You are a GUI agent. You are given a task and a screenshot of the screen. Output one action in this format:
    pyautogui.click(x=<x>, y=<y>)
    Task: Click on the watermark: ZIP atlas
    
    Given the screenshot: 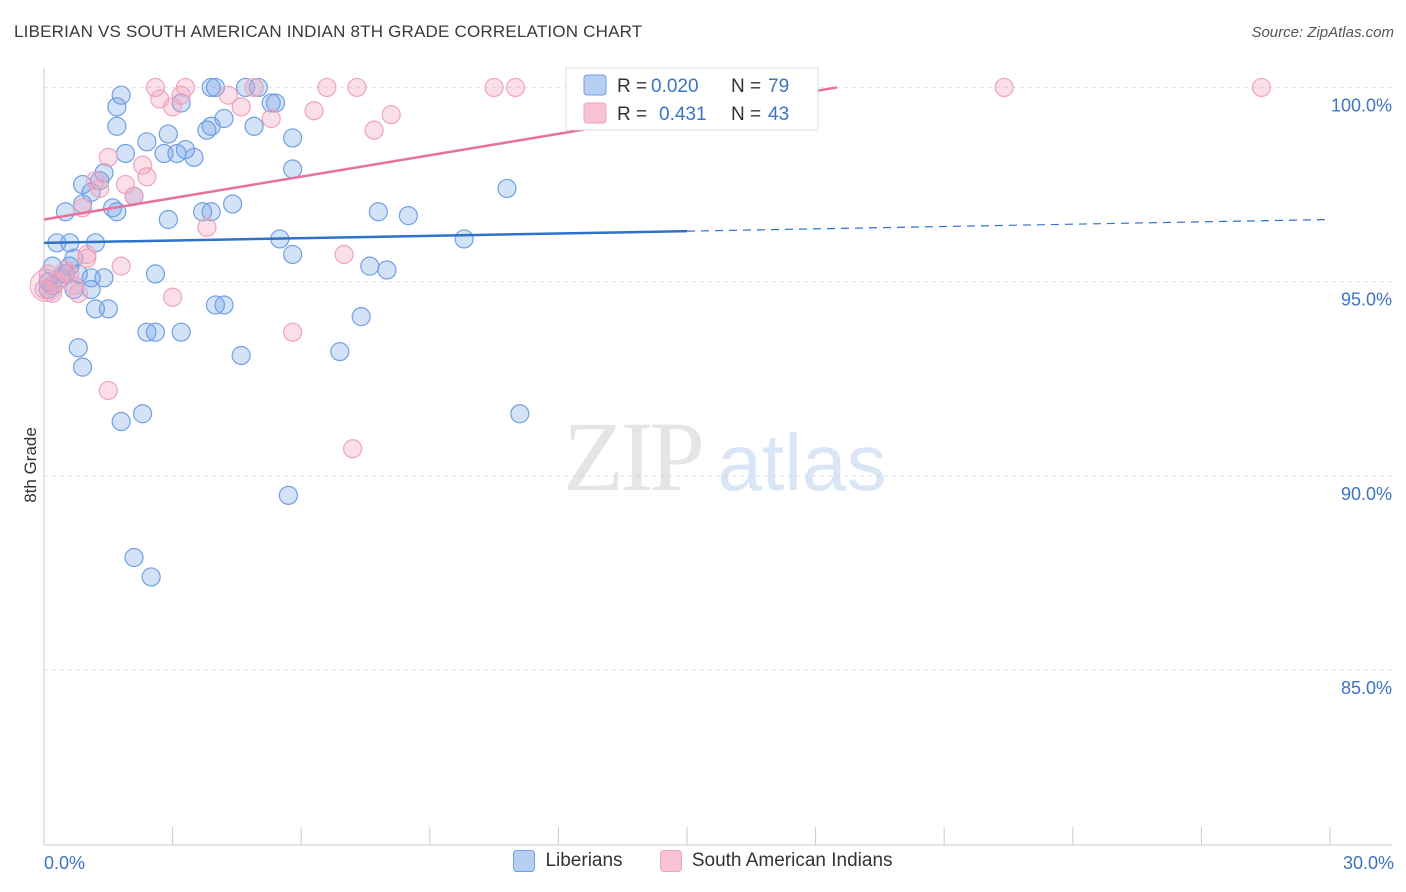 What is the action you would take?
    pyautogui.click(x=724, y=456)
    